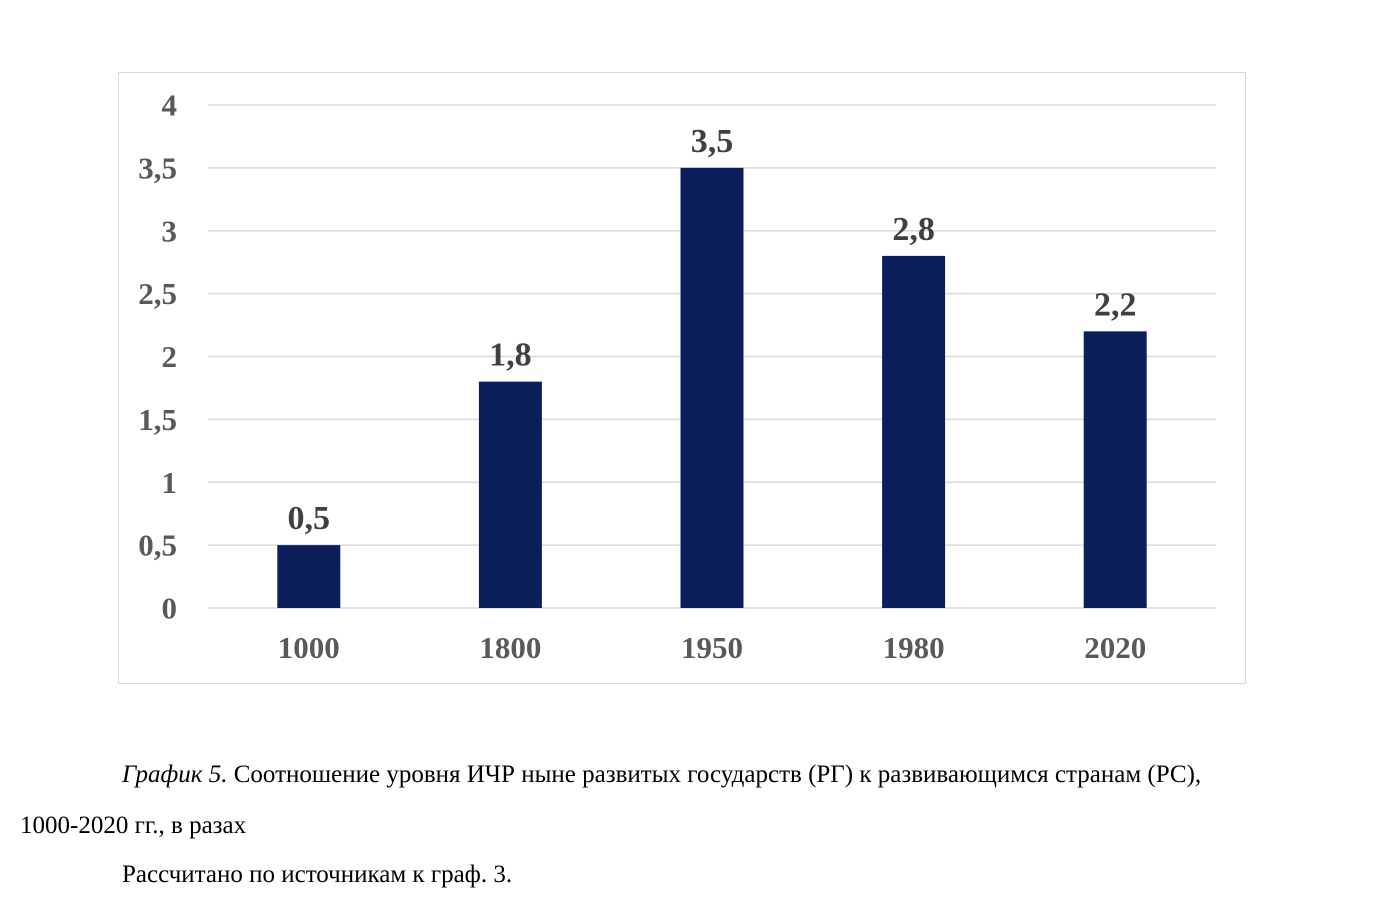 The height and width of the screenshot is (900, 1390). Describe the element at coordinates (157, 293) in the screenshot. I see `y-tick-label: 2,5` at that location.